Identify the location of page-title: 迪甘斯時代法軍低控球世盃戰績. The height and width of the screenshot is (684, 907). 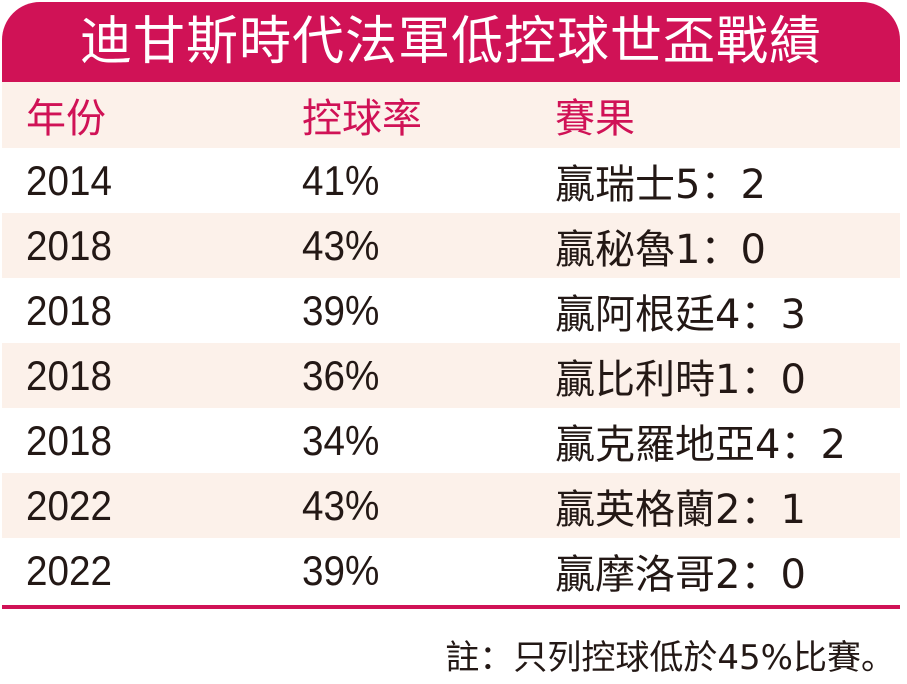
(450, 42).